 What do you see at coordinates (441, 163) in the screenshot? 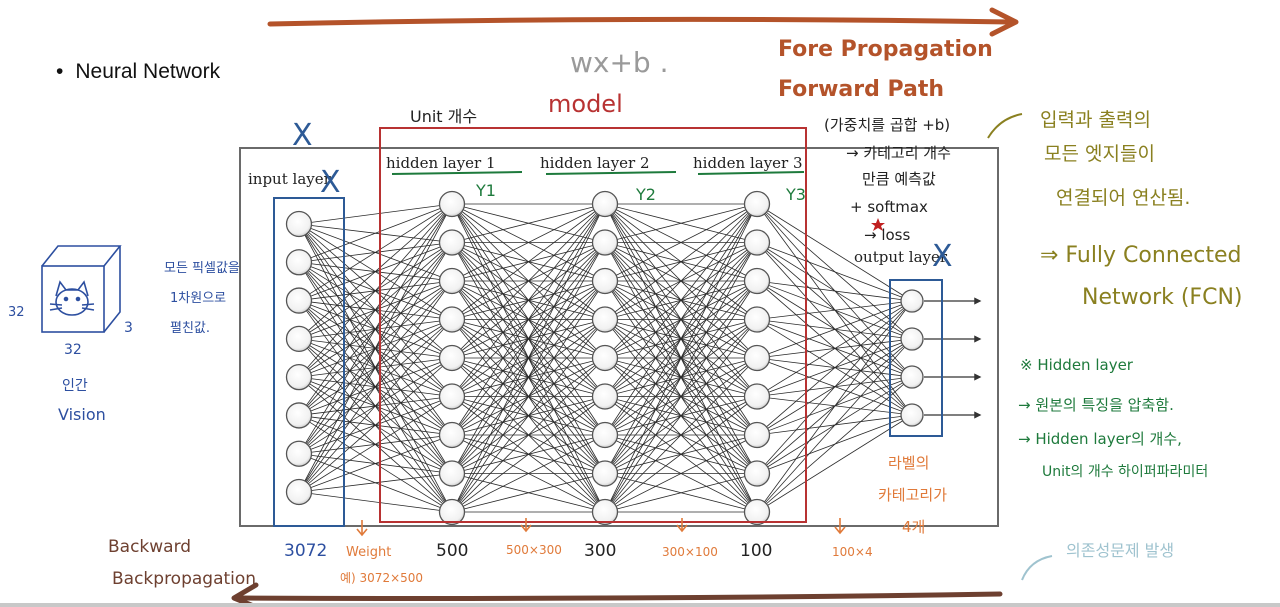
I see `hidden-layer-1-label: hidden layer 1` at bounding box center [441, 163].